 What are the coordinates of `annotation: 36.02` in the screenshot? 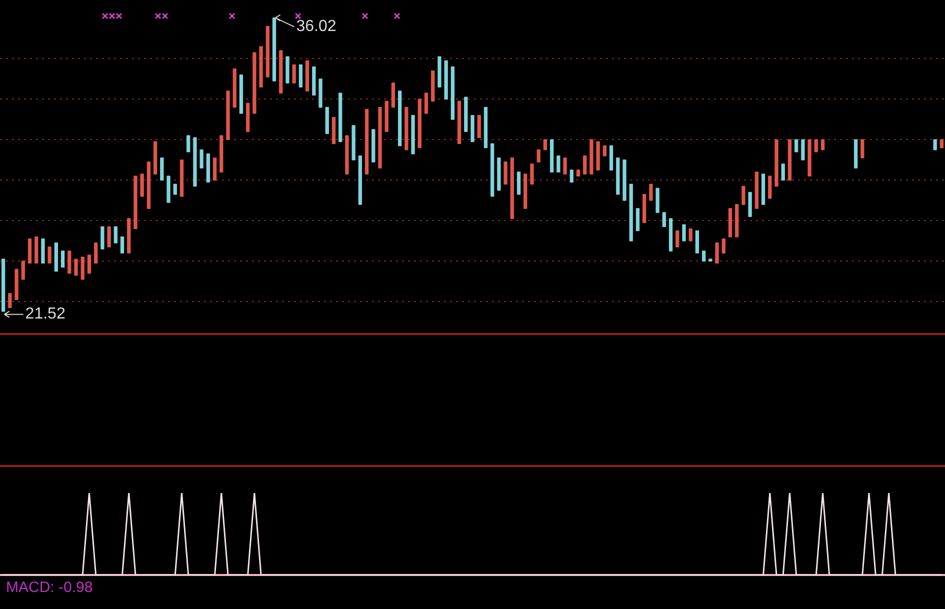 It's located at (316, 27).